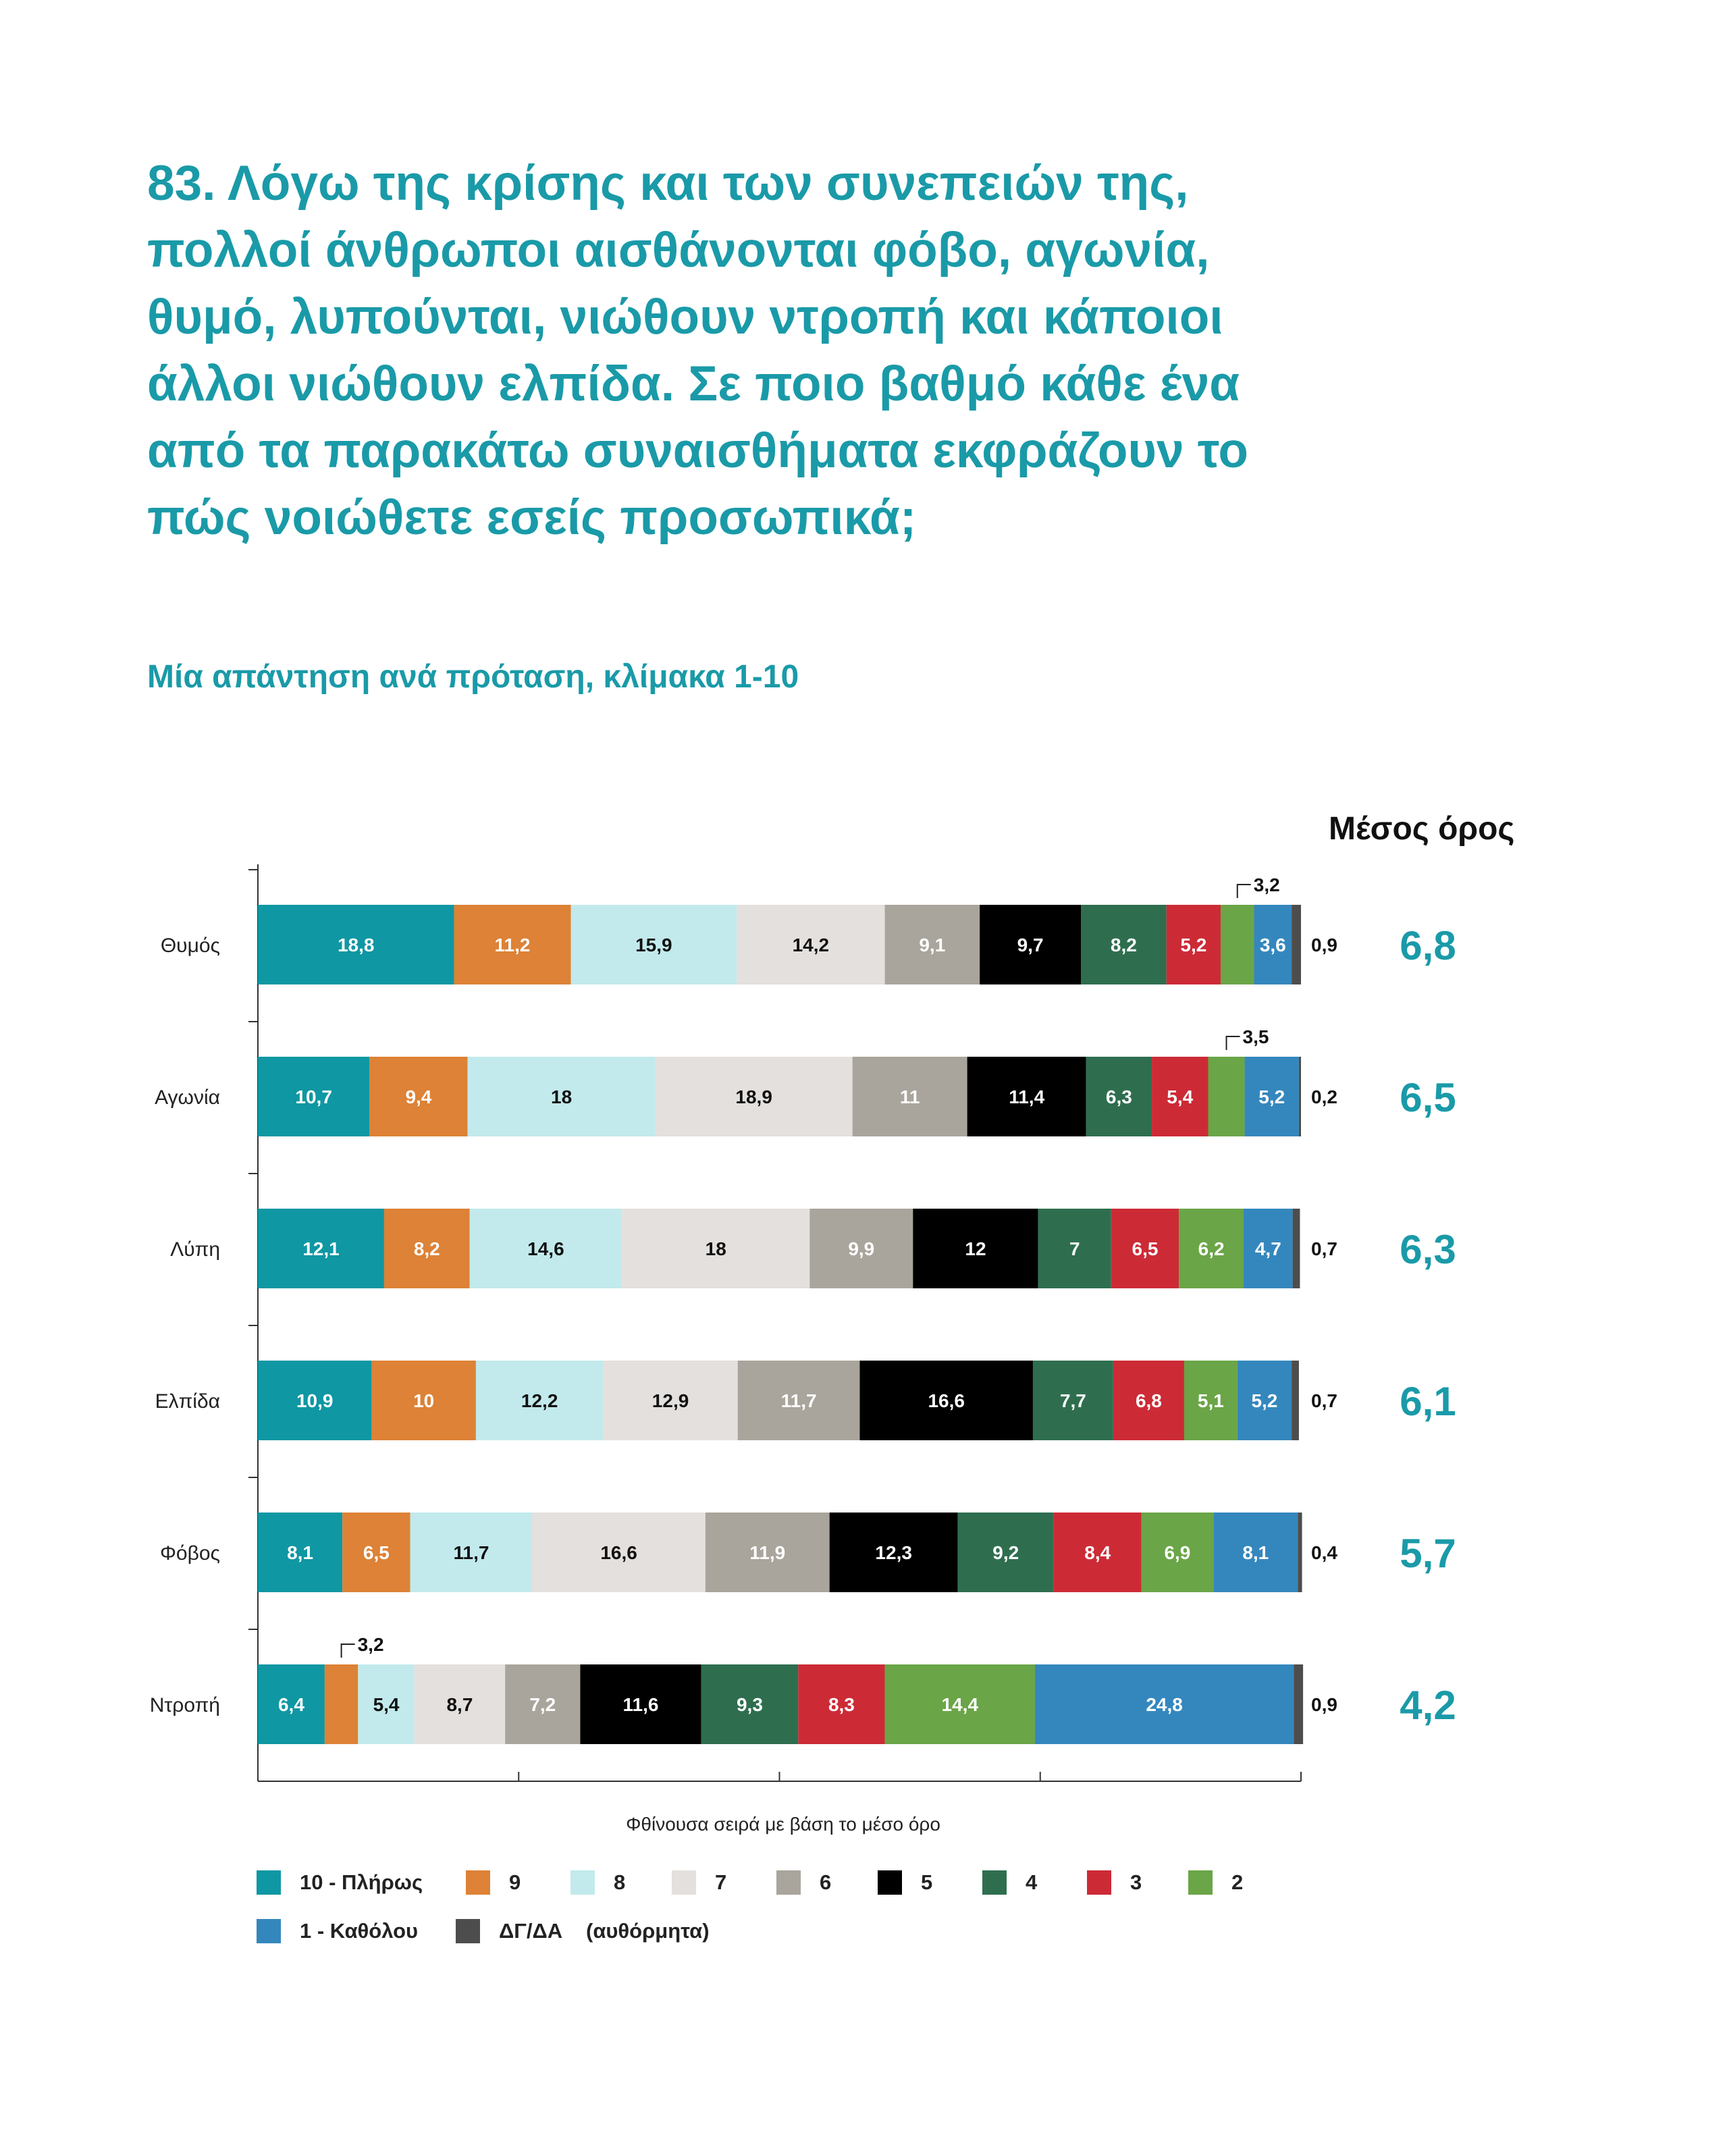  I want to click on mean-header: Μέσος όρος, so click(1422, 829).